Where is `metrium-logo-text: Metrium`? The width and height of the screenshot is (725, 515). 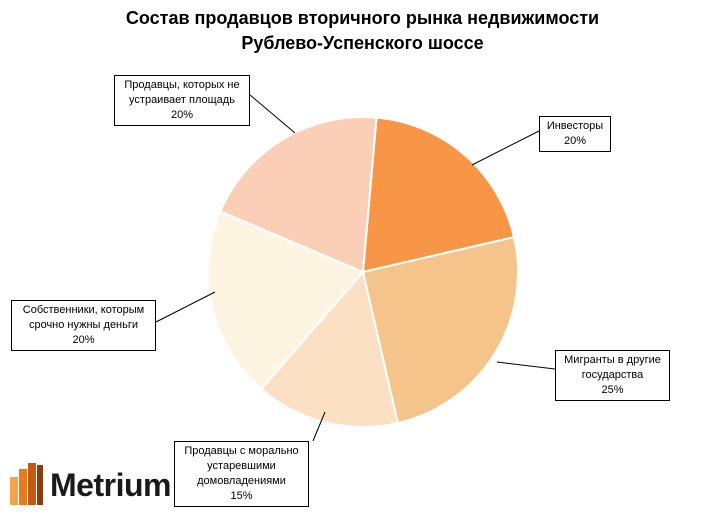
metrium-logo-text: Metrium is located at coordinates (110, 485).